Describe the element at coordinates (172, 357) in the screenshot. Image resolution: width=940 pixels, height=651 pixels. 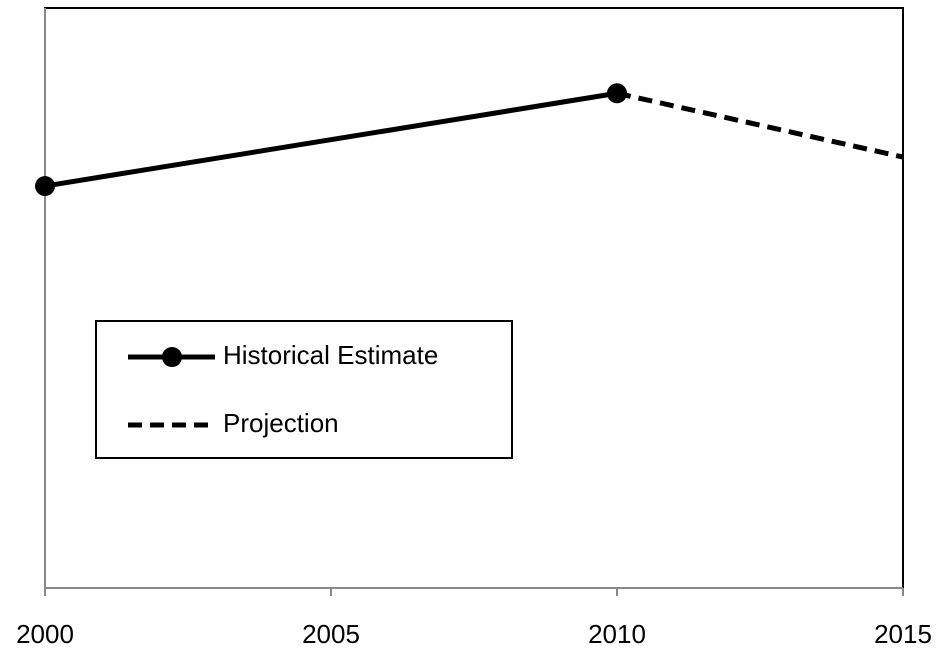
I see `legend-marker` at that location.